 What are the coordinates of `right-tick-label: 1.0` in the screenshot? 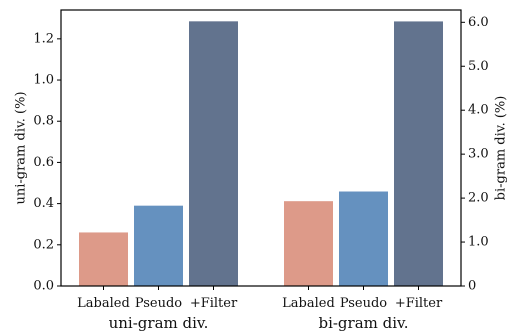 It's located at (478, 242).